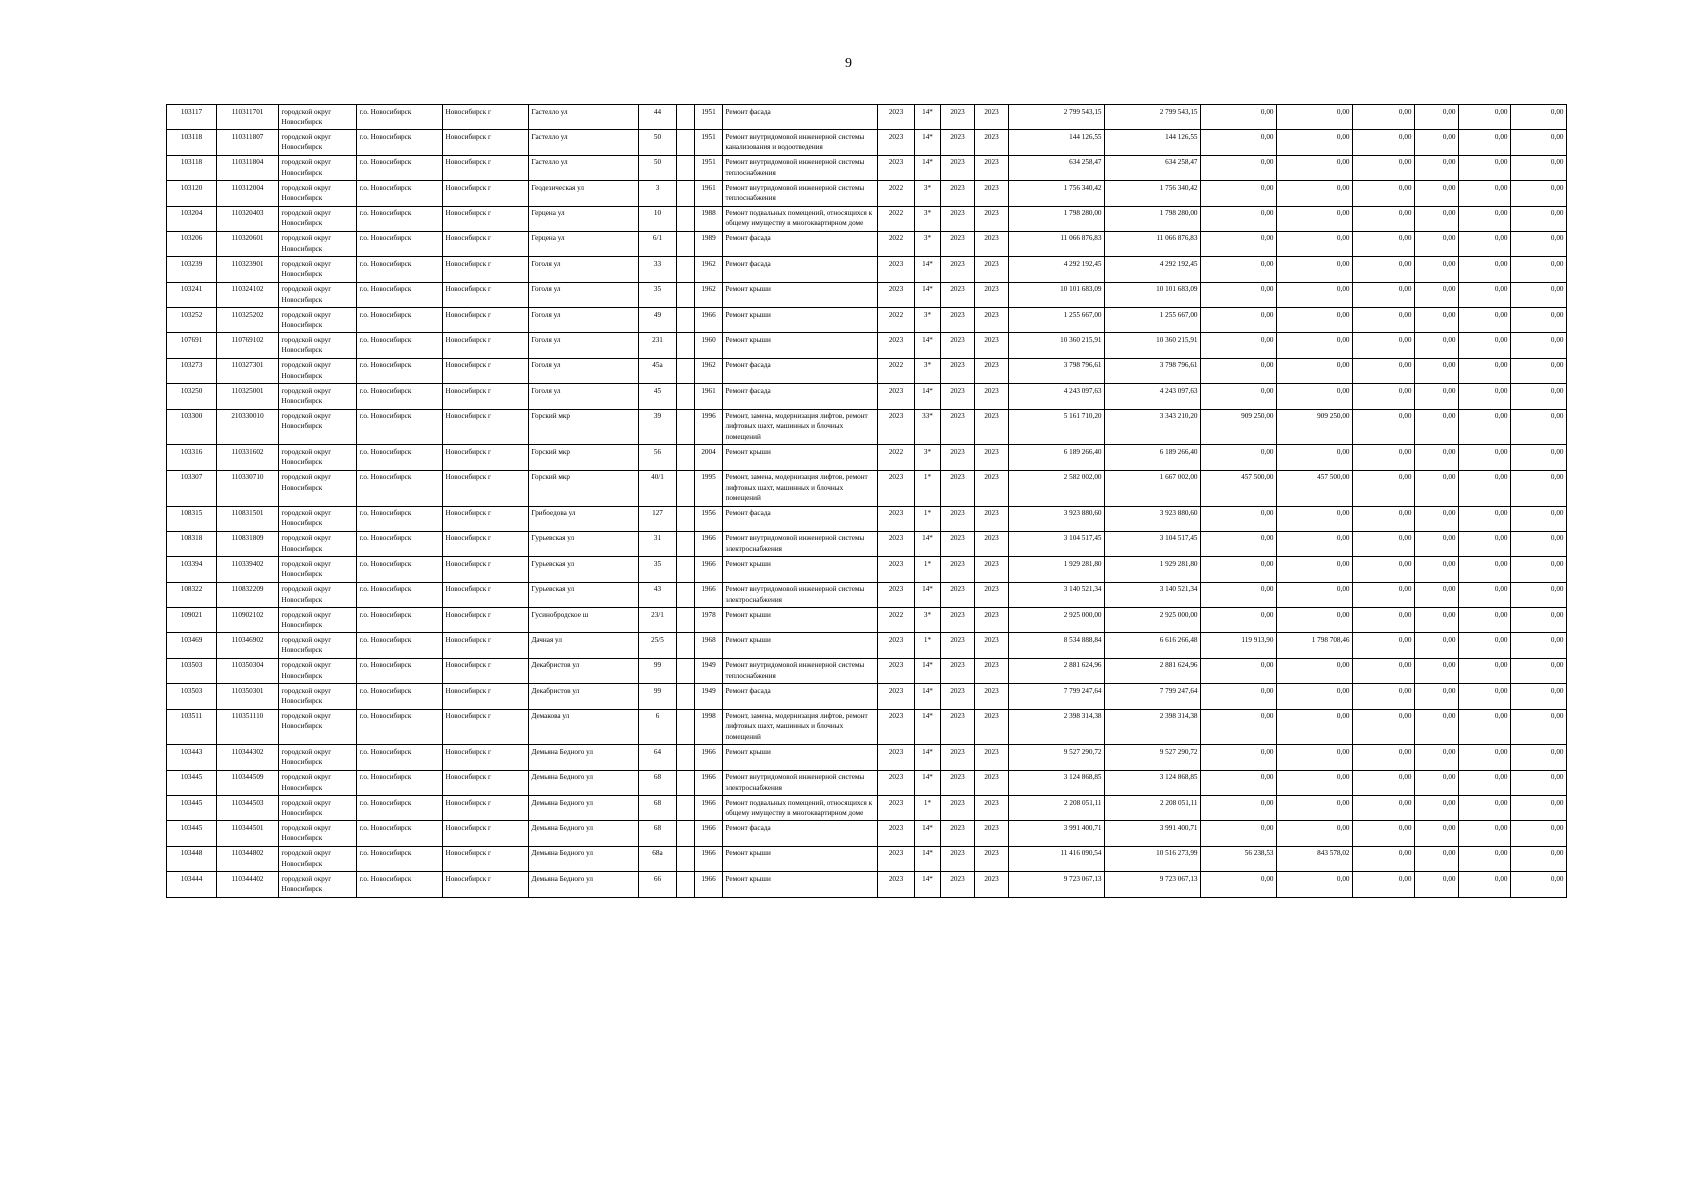  I want to click on cell-work: Ремонт фасада, so click(800, 371).